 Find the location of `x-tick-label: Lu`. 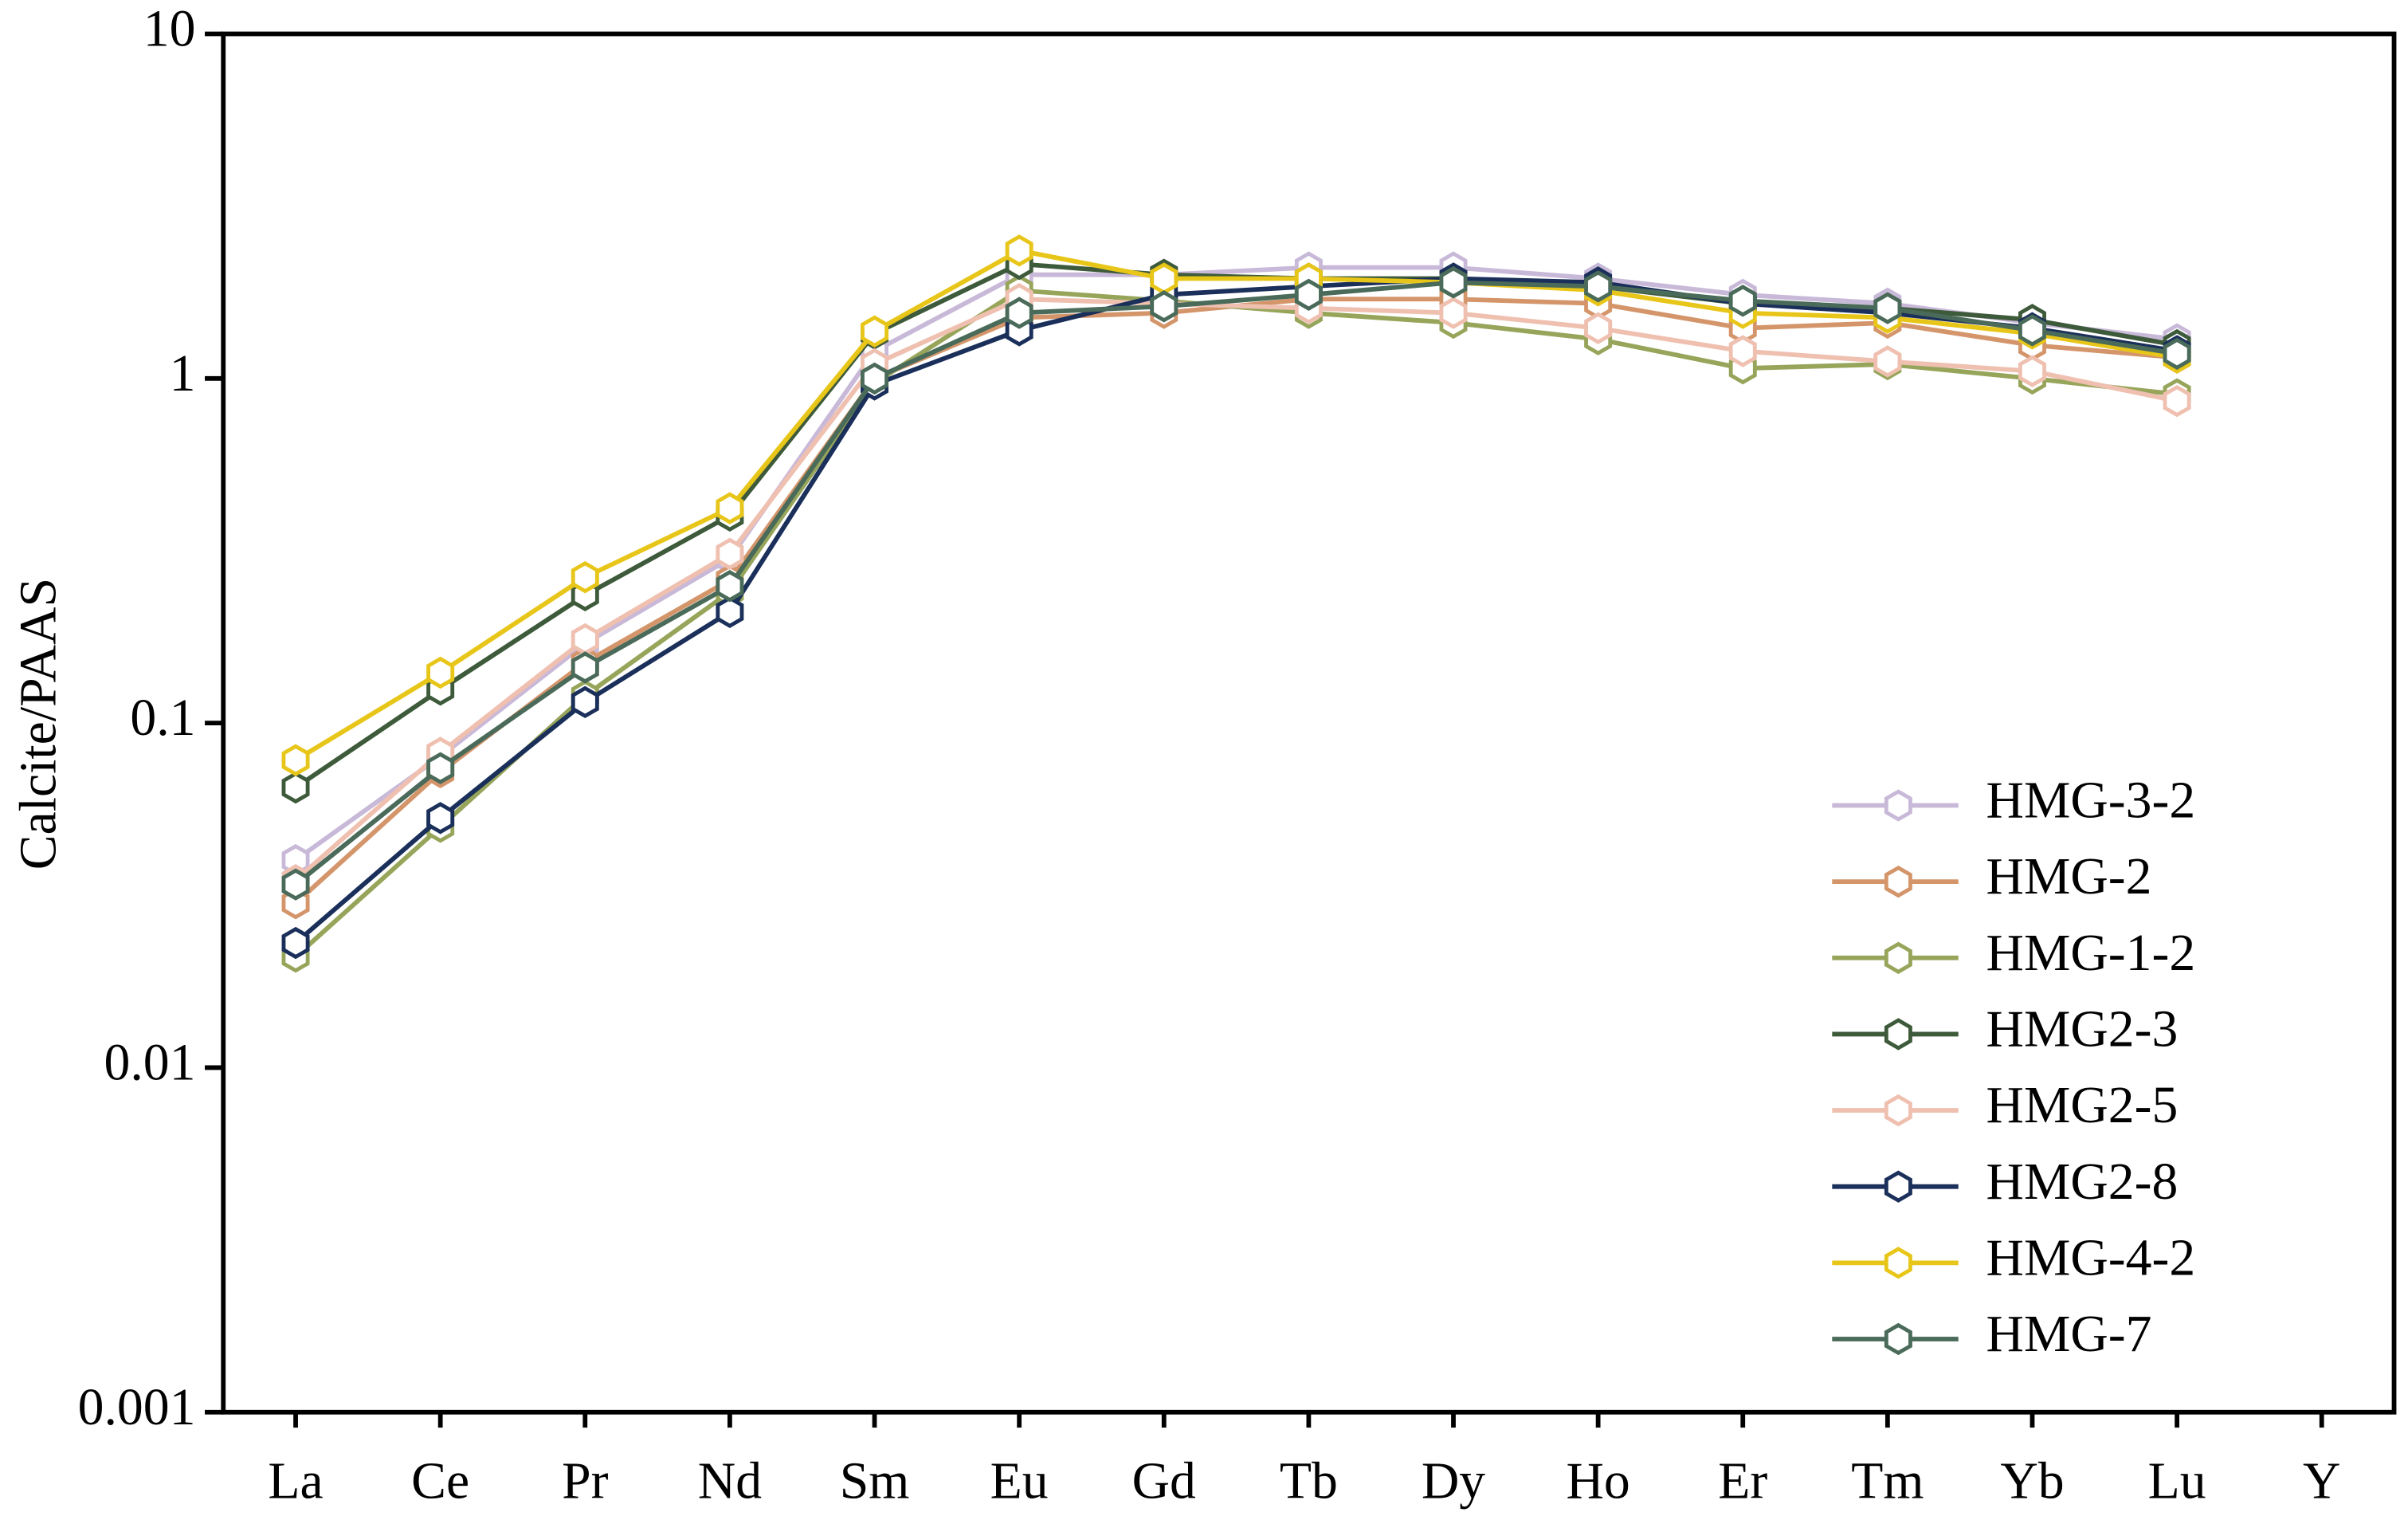

x-tick-label: Lu is located at coordinates (2177, 1481).